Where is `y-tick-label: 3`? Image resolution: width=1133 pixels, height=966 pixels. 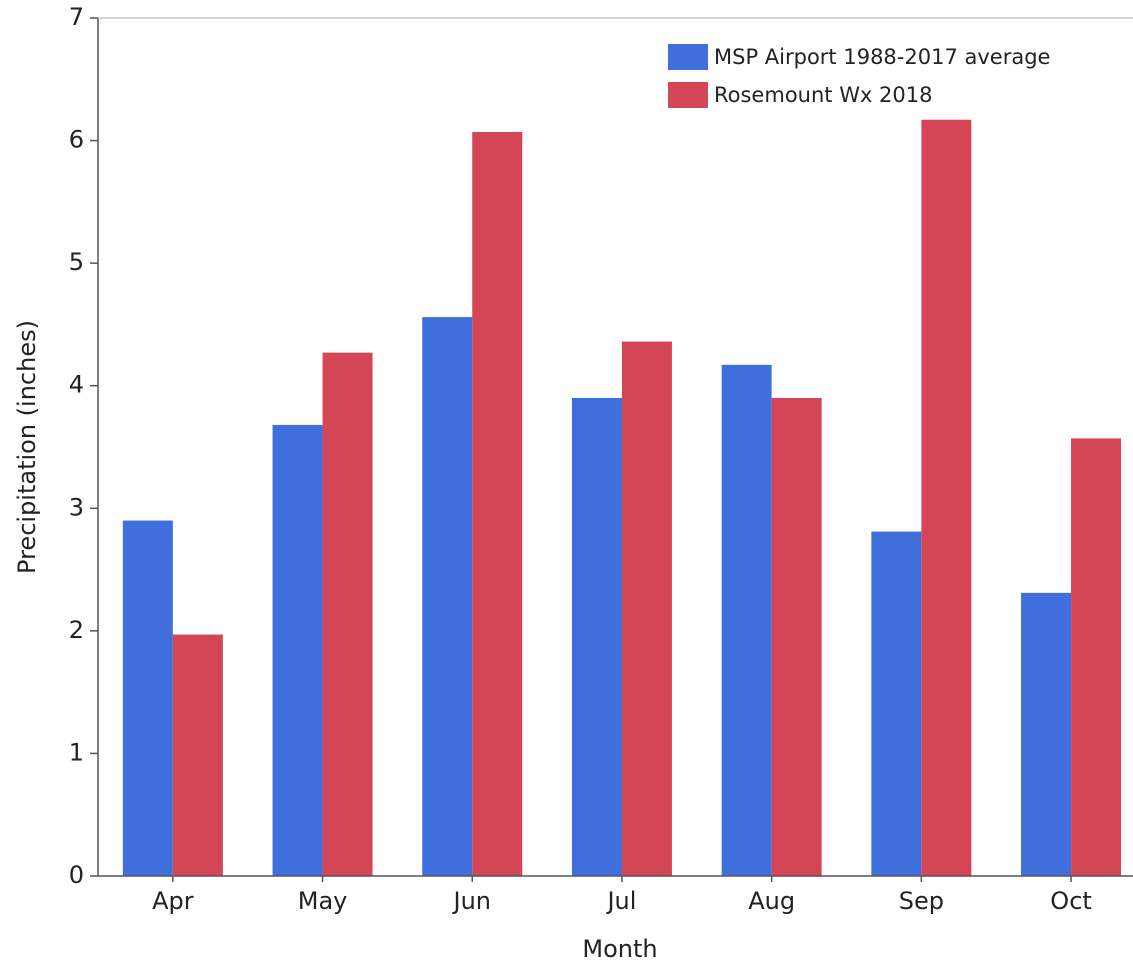 y-tick-label: 3 is located at coordinates (76, 507).